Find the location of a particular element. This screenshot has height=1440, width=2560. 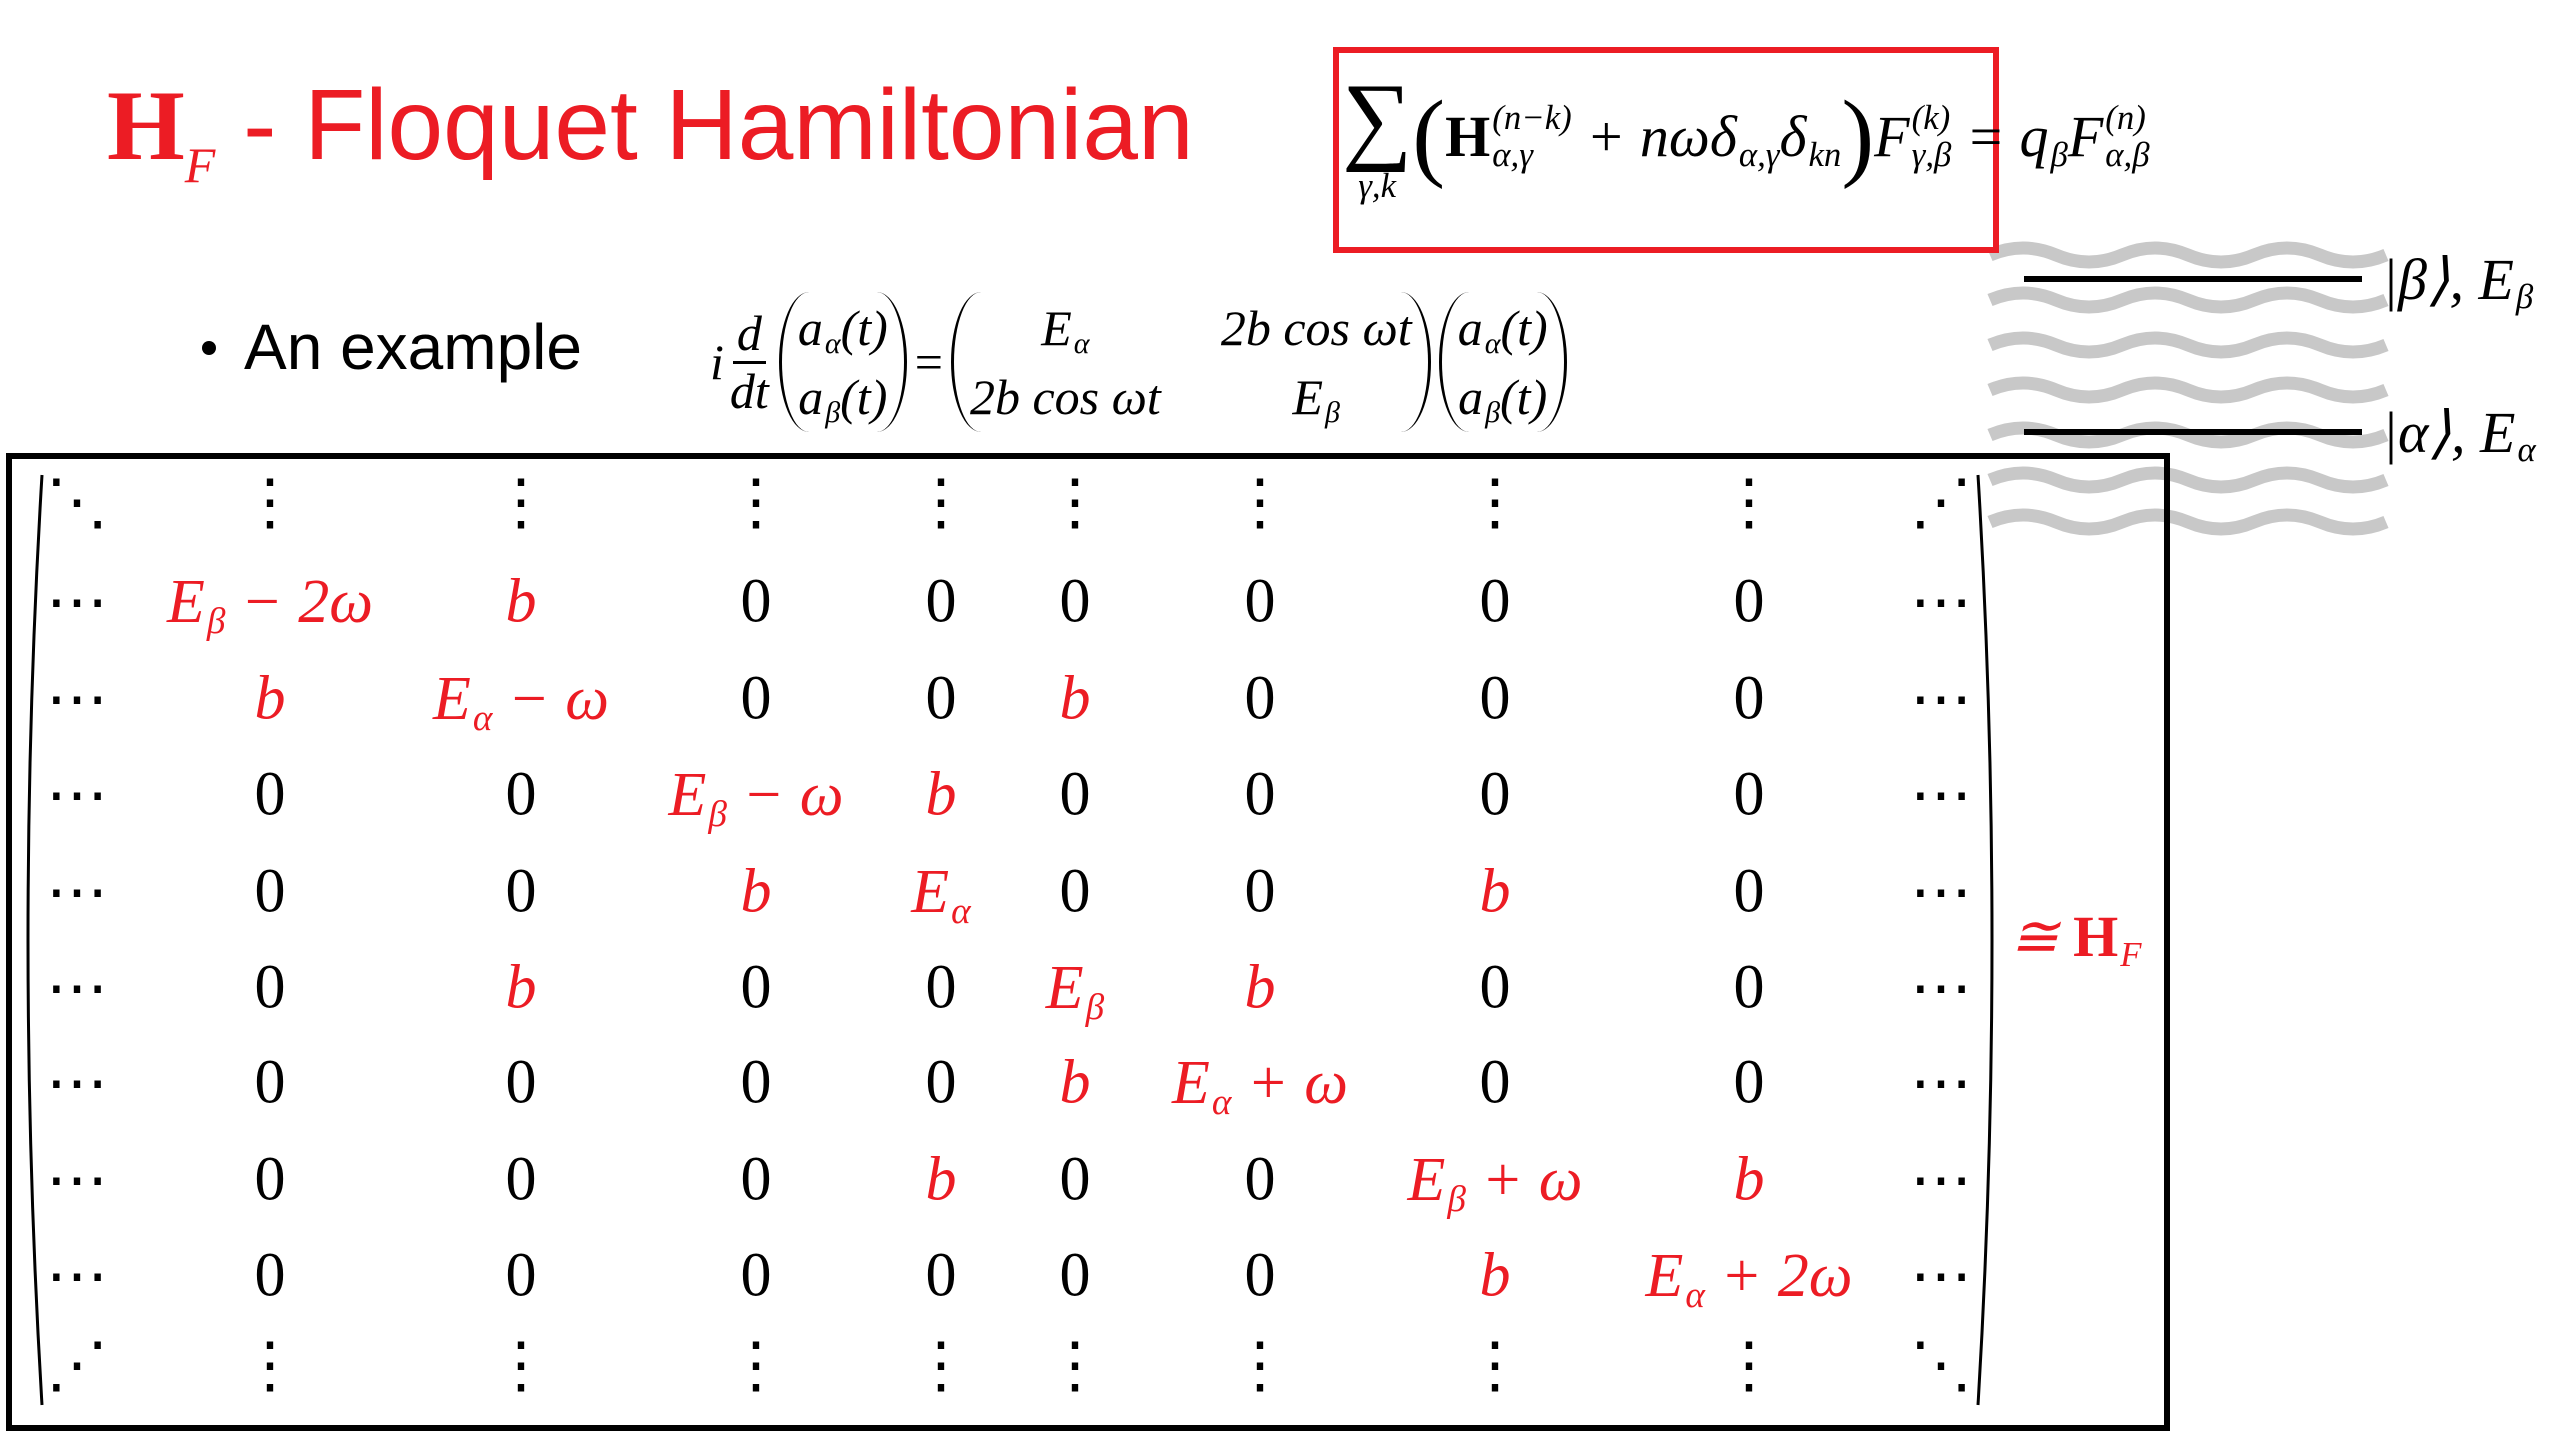

vector: a α (t) a β (t) is located at coordinates (842, 362).